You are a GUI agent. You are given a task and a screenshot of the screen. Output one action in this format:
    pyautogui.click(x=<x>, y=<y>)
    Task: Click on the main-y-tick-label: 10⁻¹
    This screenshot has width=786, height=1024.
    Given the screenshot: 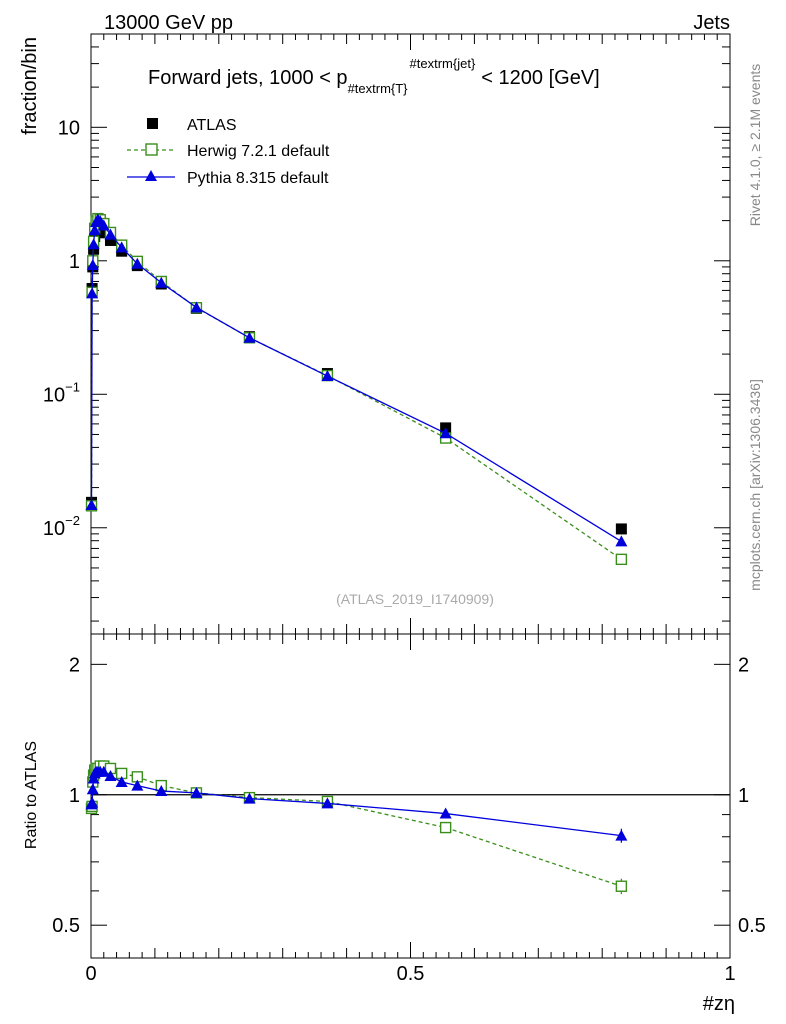 What is the action you would take?
    pyautogui.click(x=61, y=392)
    